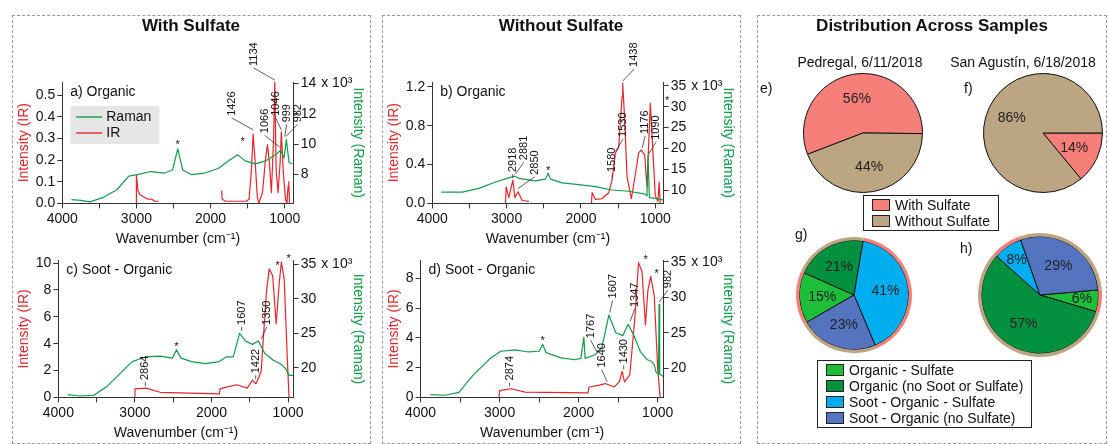  What do you see at coordinates (936, 386) in the screenshot?
I see `legend-label: Organic (no Soot or Sulfate)` at bounding box center [936, 386].